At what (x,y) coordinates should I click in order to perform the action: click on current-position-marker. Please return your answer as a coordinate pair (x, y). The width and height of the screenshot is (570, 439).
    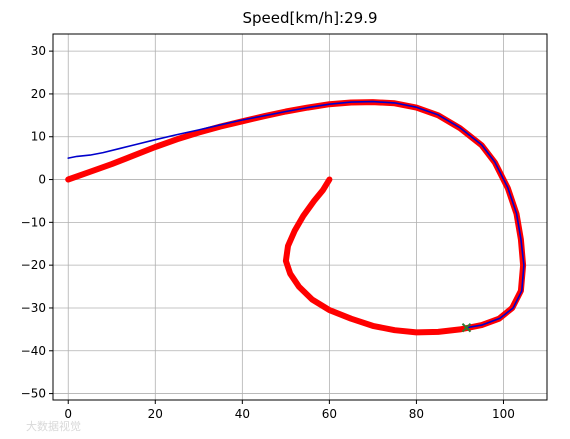
    Looking at the image, I should click on (466, 327).